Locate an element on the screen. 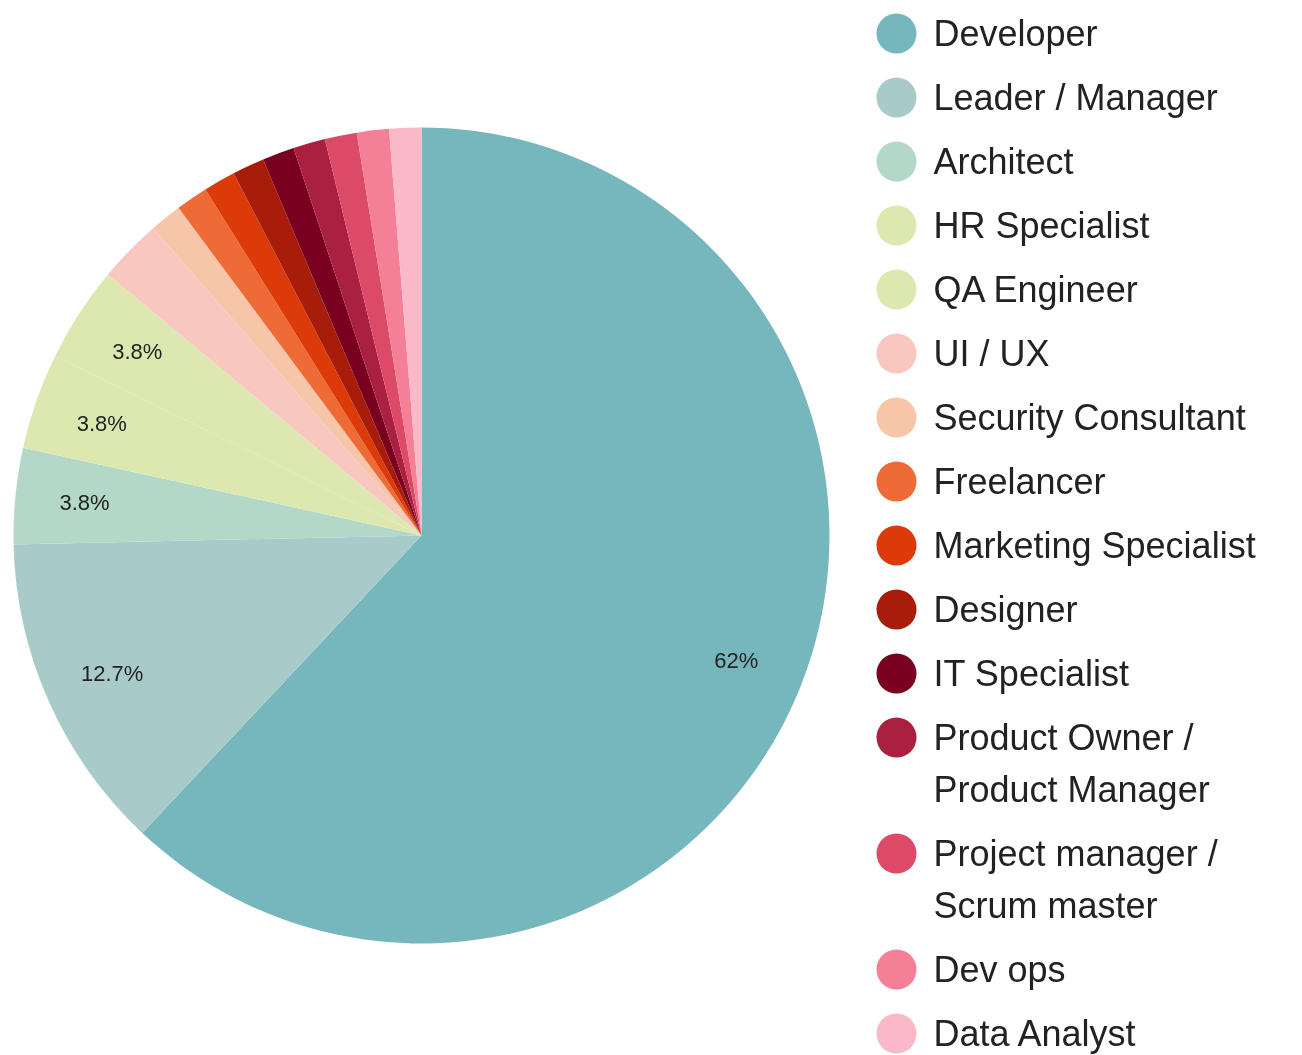 Image resolution: width=1302 pixels, height=1055 pixels. legend-label: Dev ops is located at coordinates (999, 969).